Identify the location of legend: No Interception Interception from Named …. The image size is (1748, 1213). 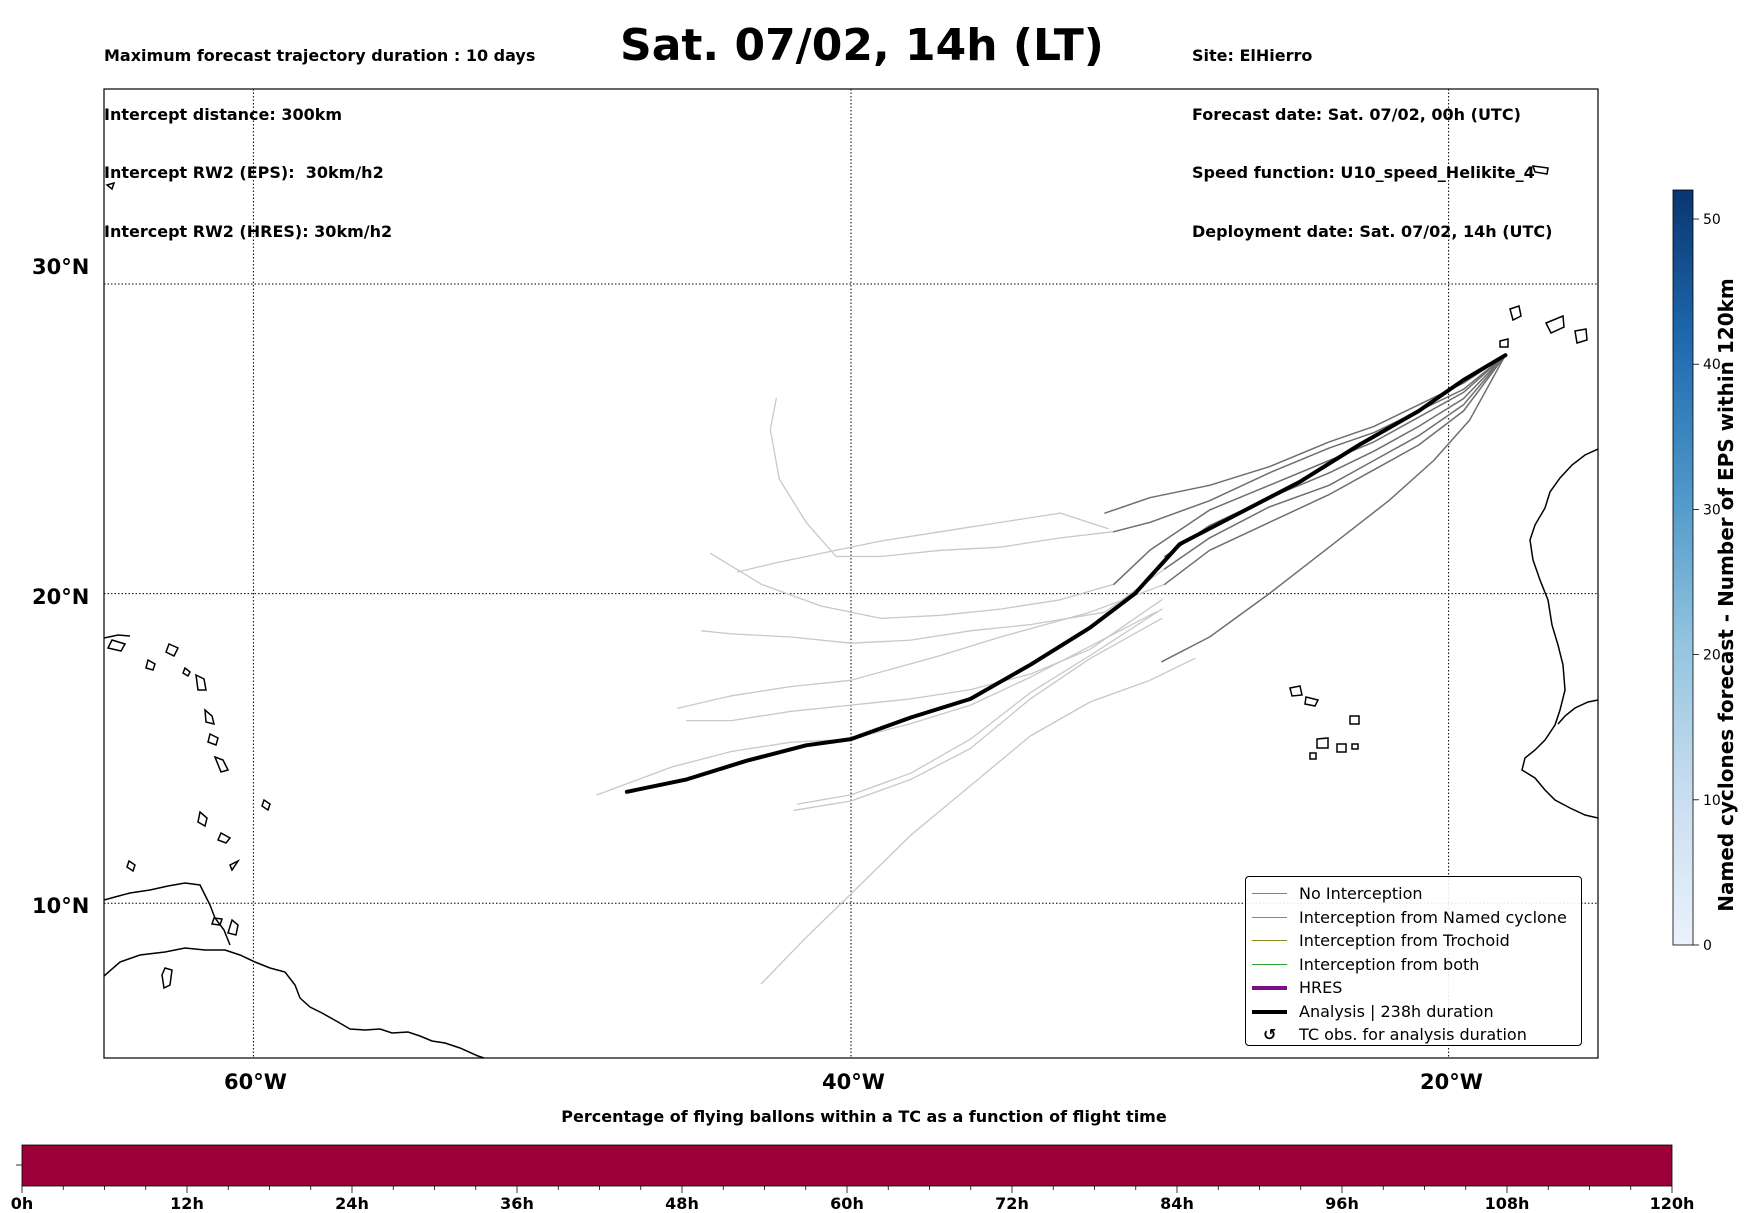
(1413, 961).